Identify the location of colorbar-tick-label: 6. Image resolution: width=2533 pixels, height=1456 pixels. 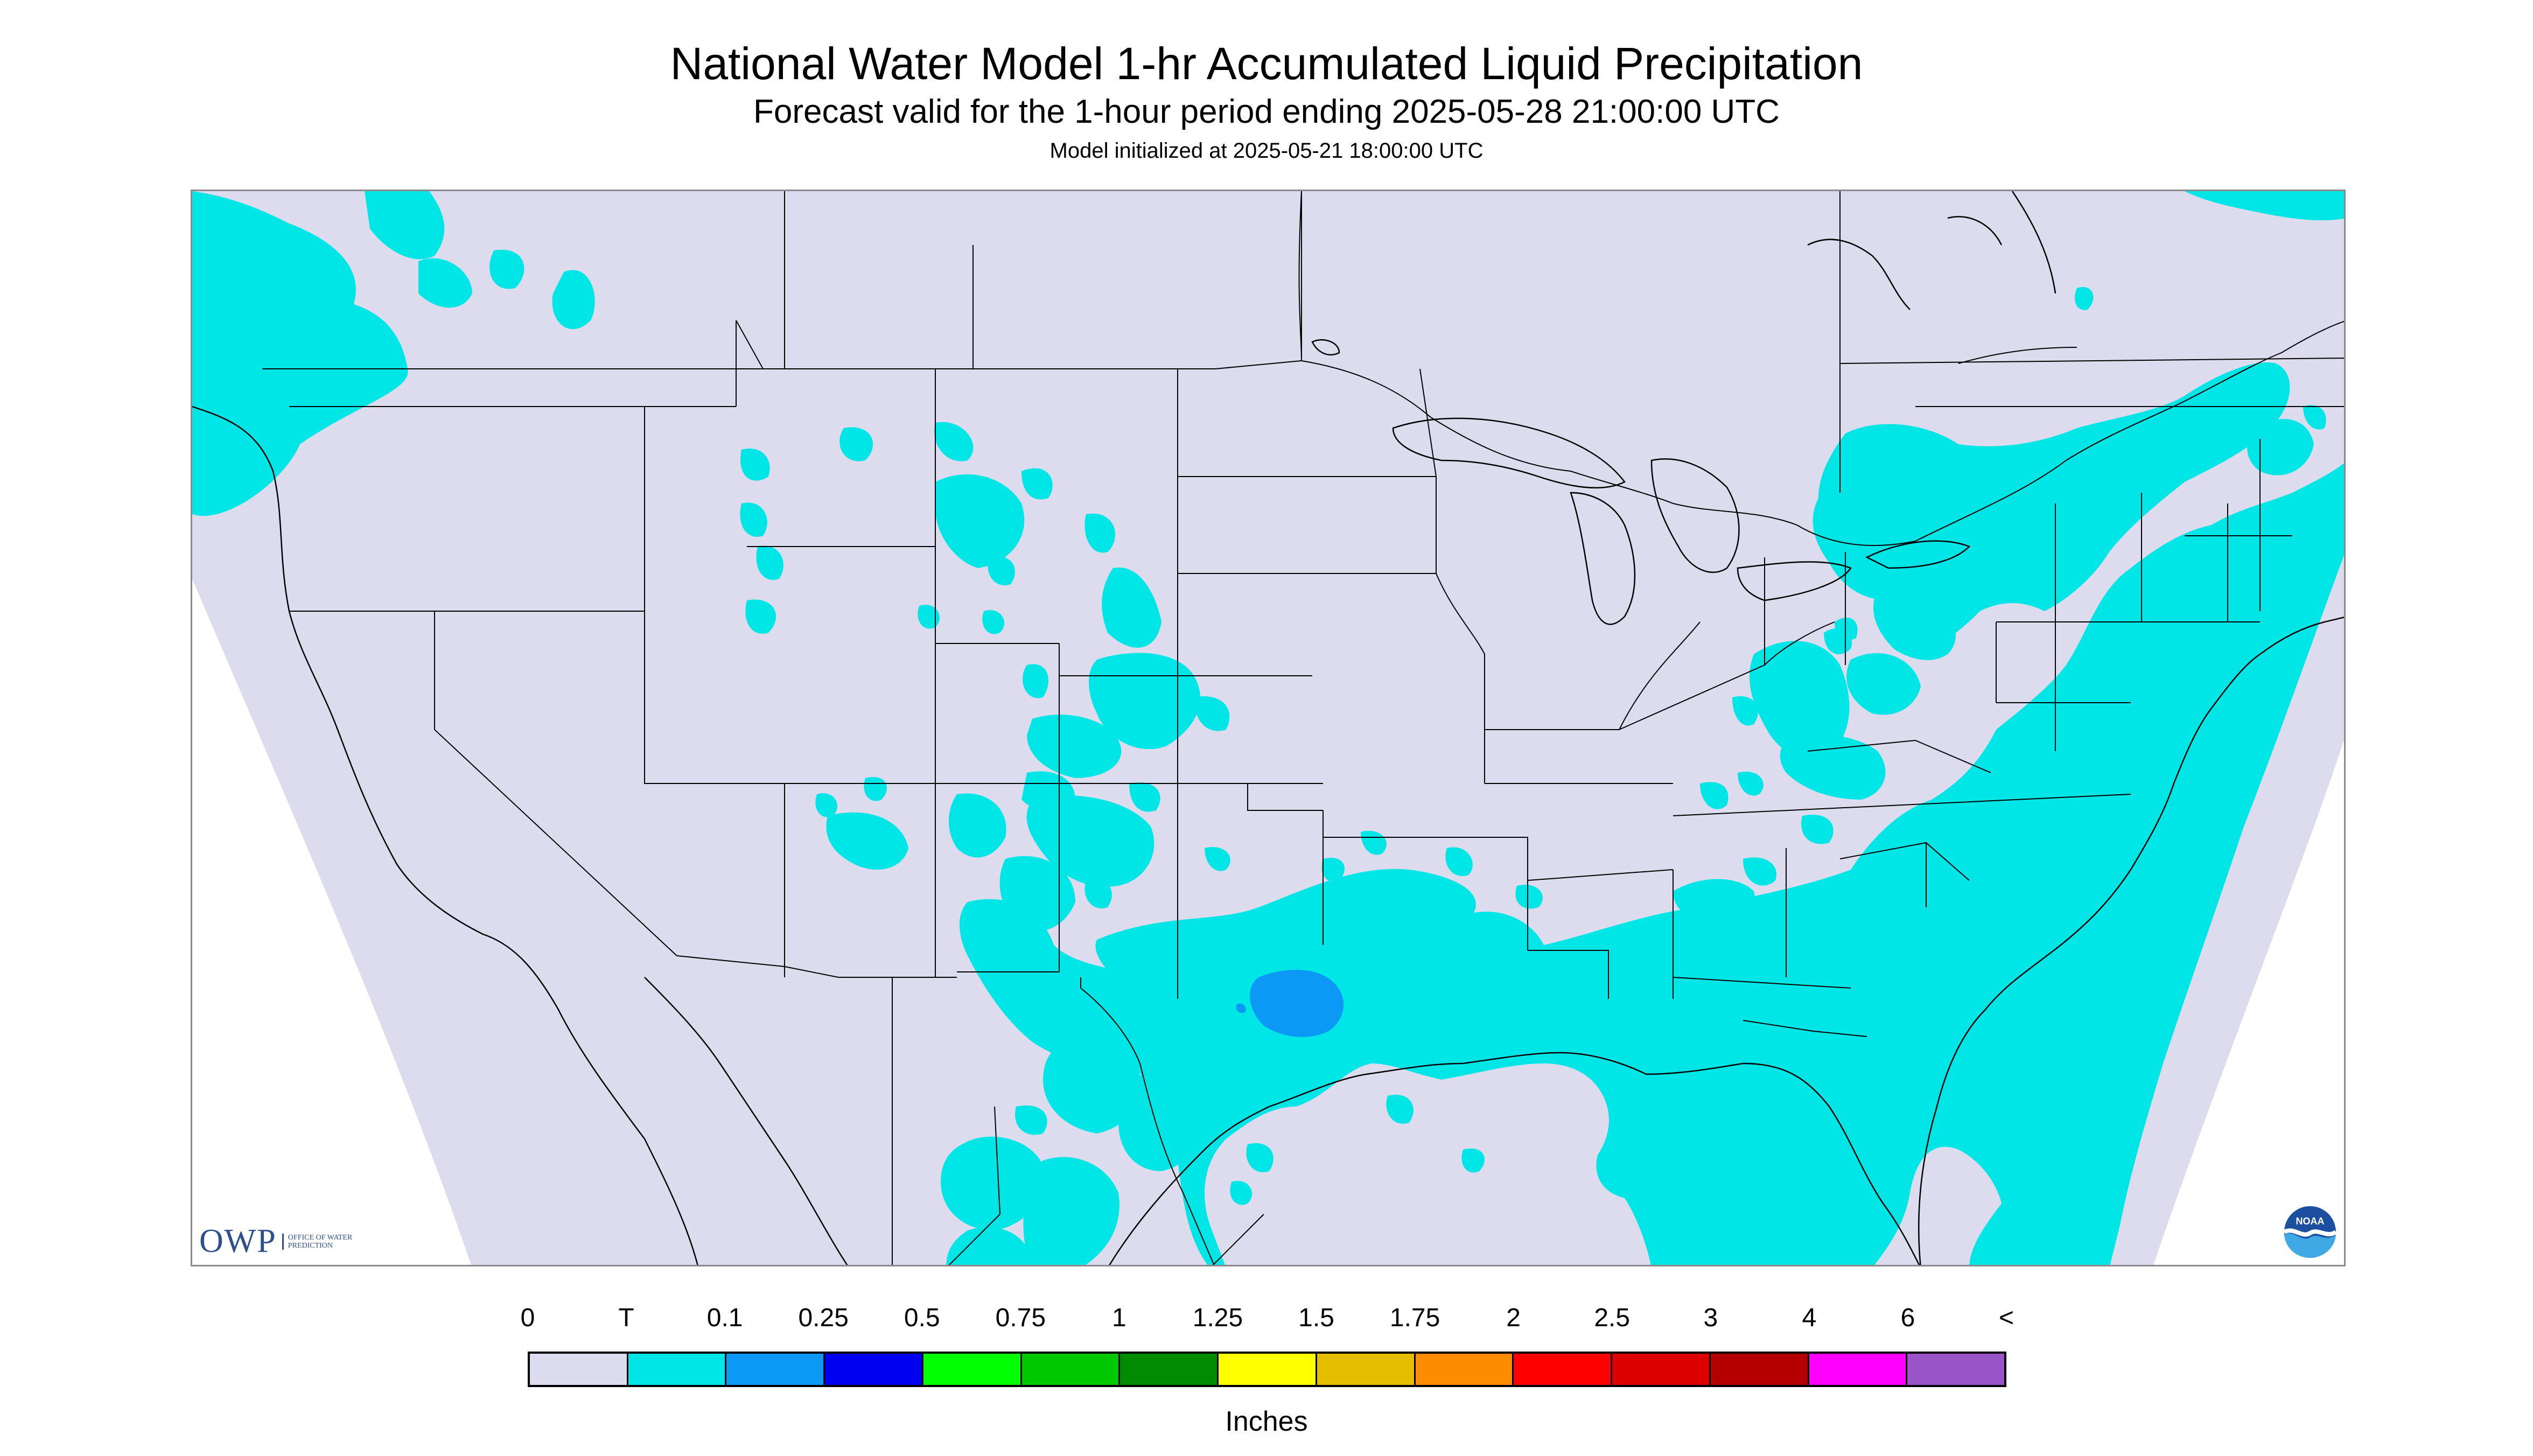
(1908, 1318).